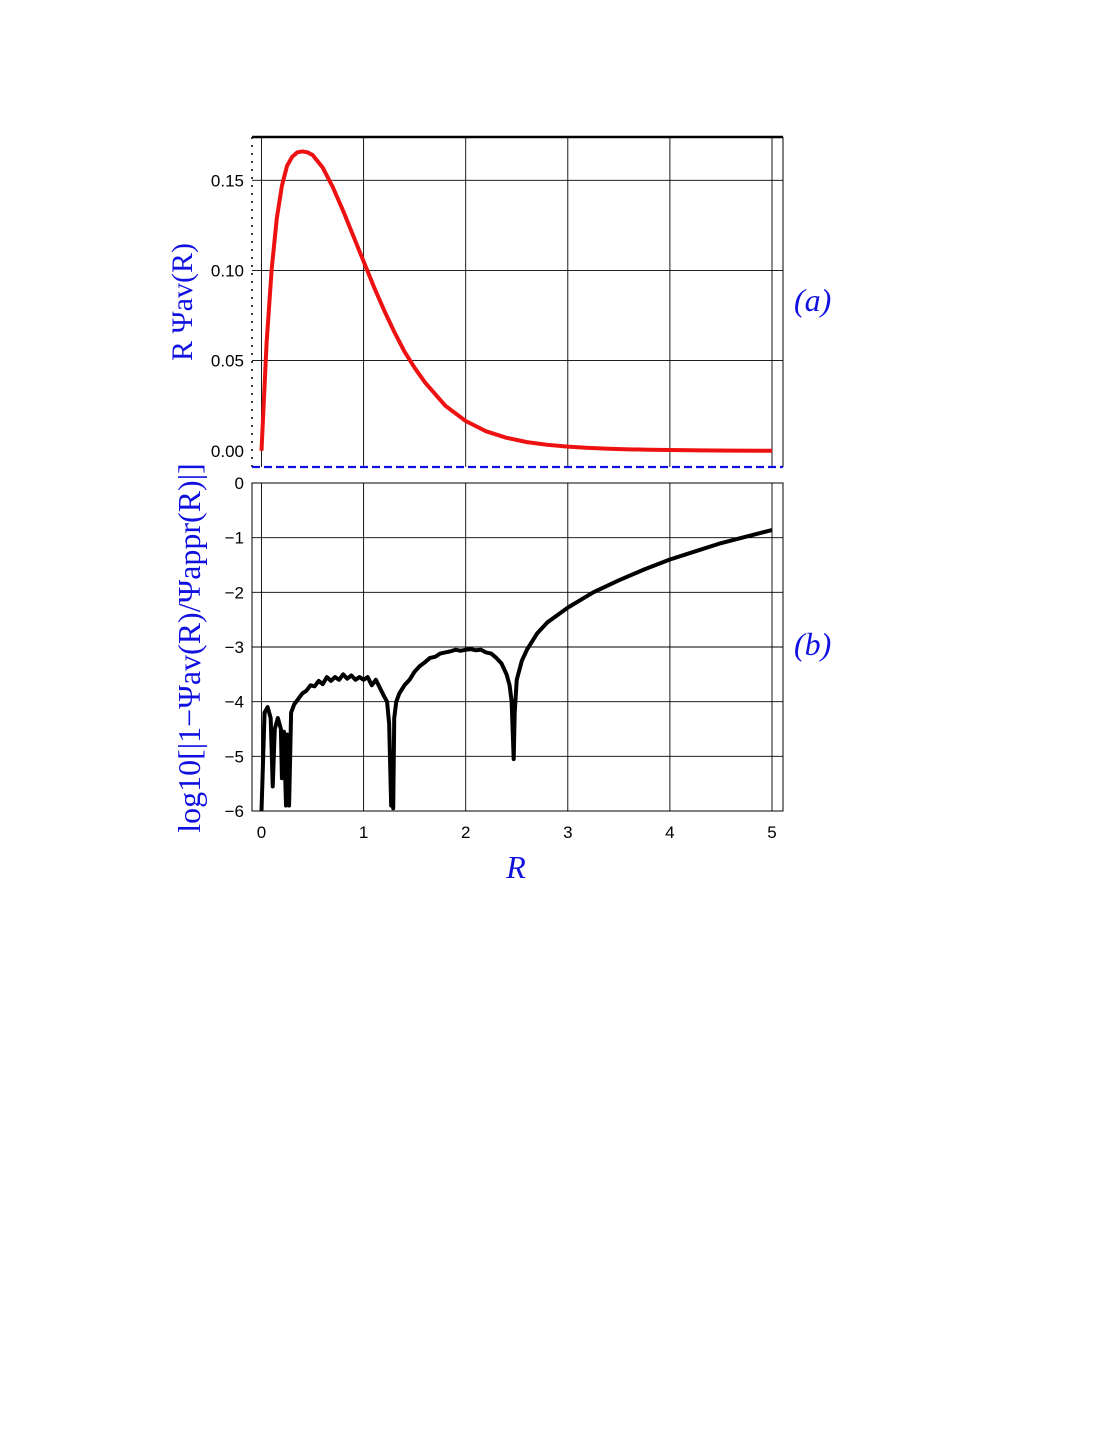 This screenshot has height=1433, width=1107. I want to click on panel-b-y-tick-label: −5, so click(234, 756).